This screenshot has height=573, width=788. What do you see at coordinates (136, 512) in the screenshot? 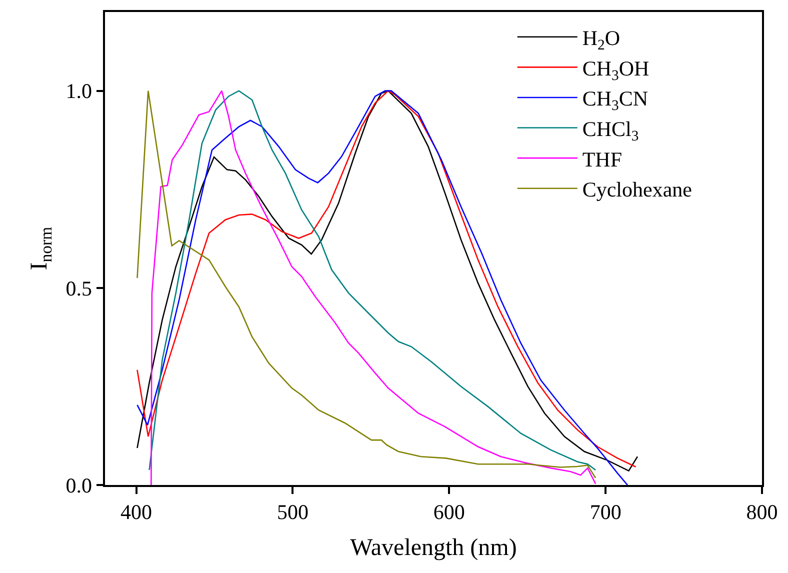
I see `x-tick-label: 400` at bounding box center [136, 512].